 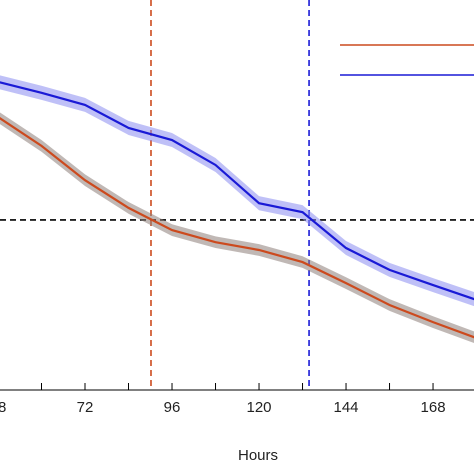 What do you see at coordinates (346, 407) in the screenshot?
I see `x-tick-label: 144` at bounding box center [346, 407].